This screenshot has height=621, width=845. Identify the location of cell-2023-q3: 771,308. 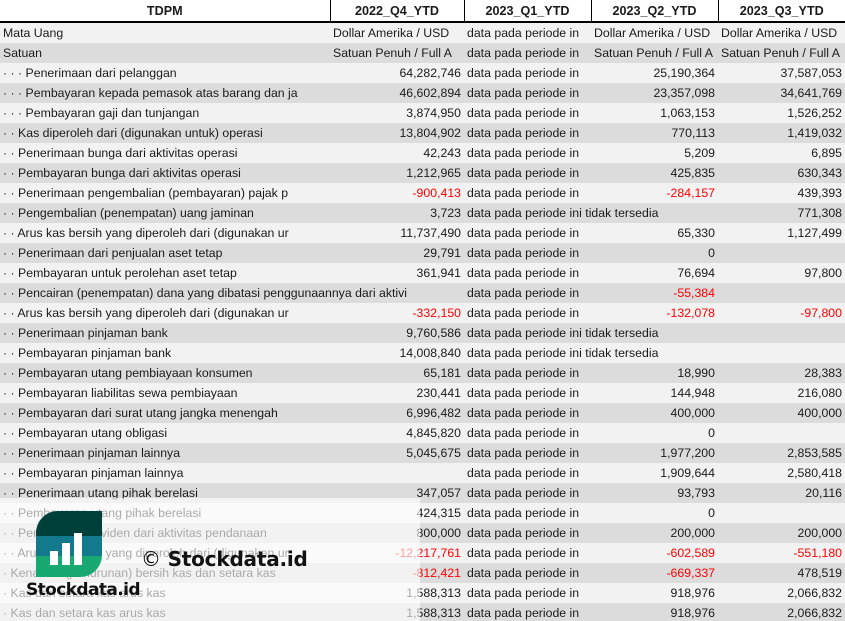
(781, 213).